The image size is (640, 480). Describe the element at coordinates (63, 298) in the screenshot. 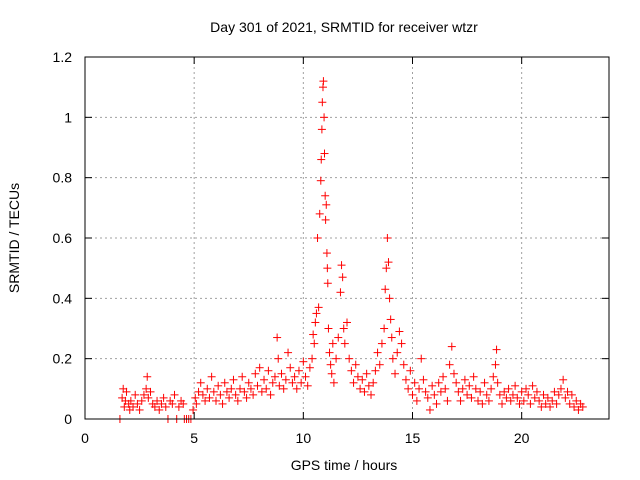

I see `y-tick-label: 0.4` at that location.